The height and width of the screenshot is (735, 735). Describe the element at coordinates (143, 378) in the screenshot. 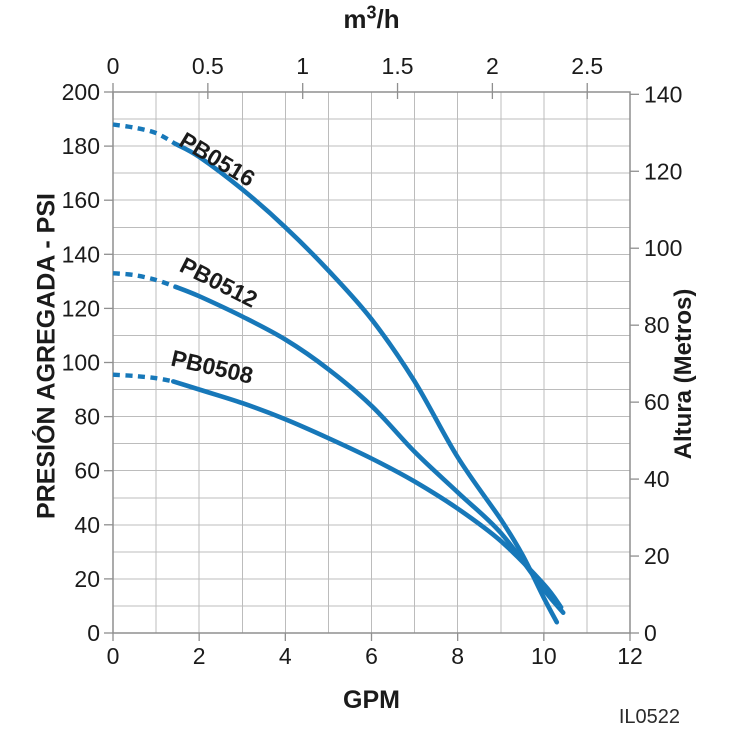

I see `pump-curve-dashed-PB0508` at that location.